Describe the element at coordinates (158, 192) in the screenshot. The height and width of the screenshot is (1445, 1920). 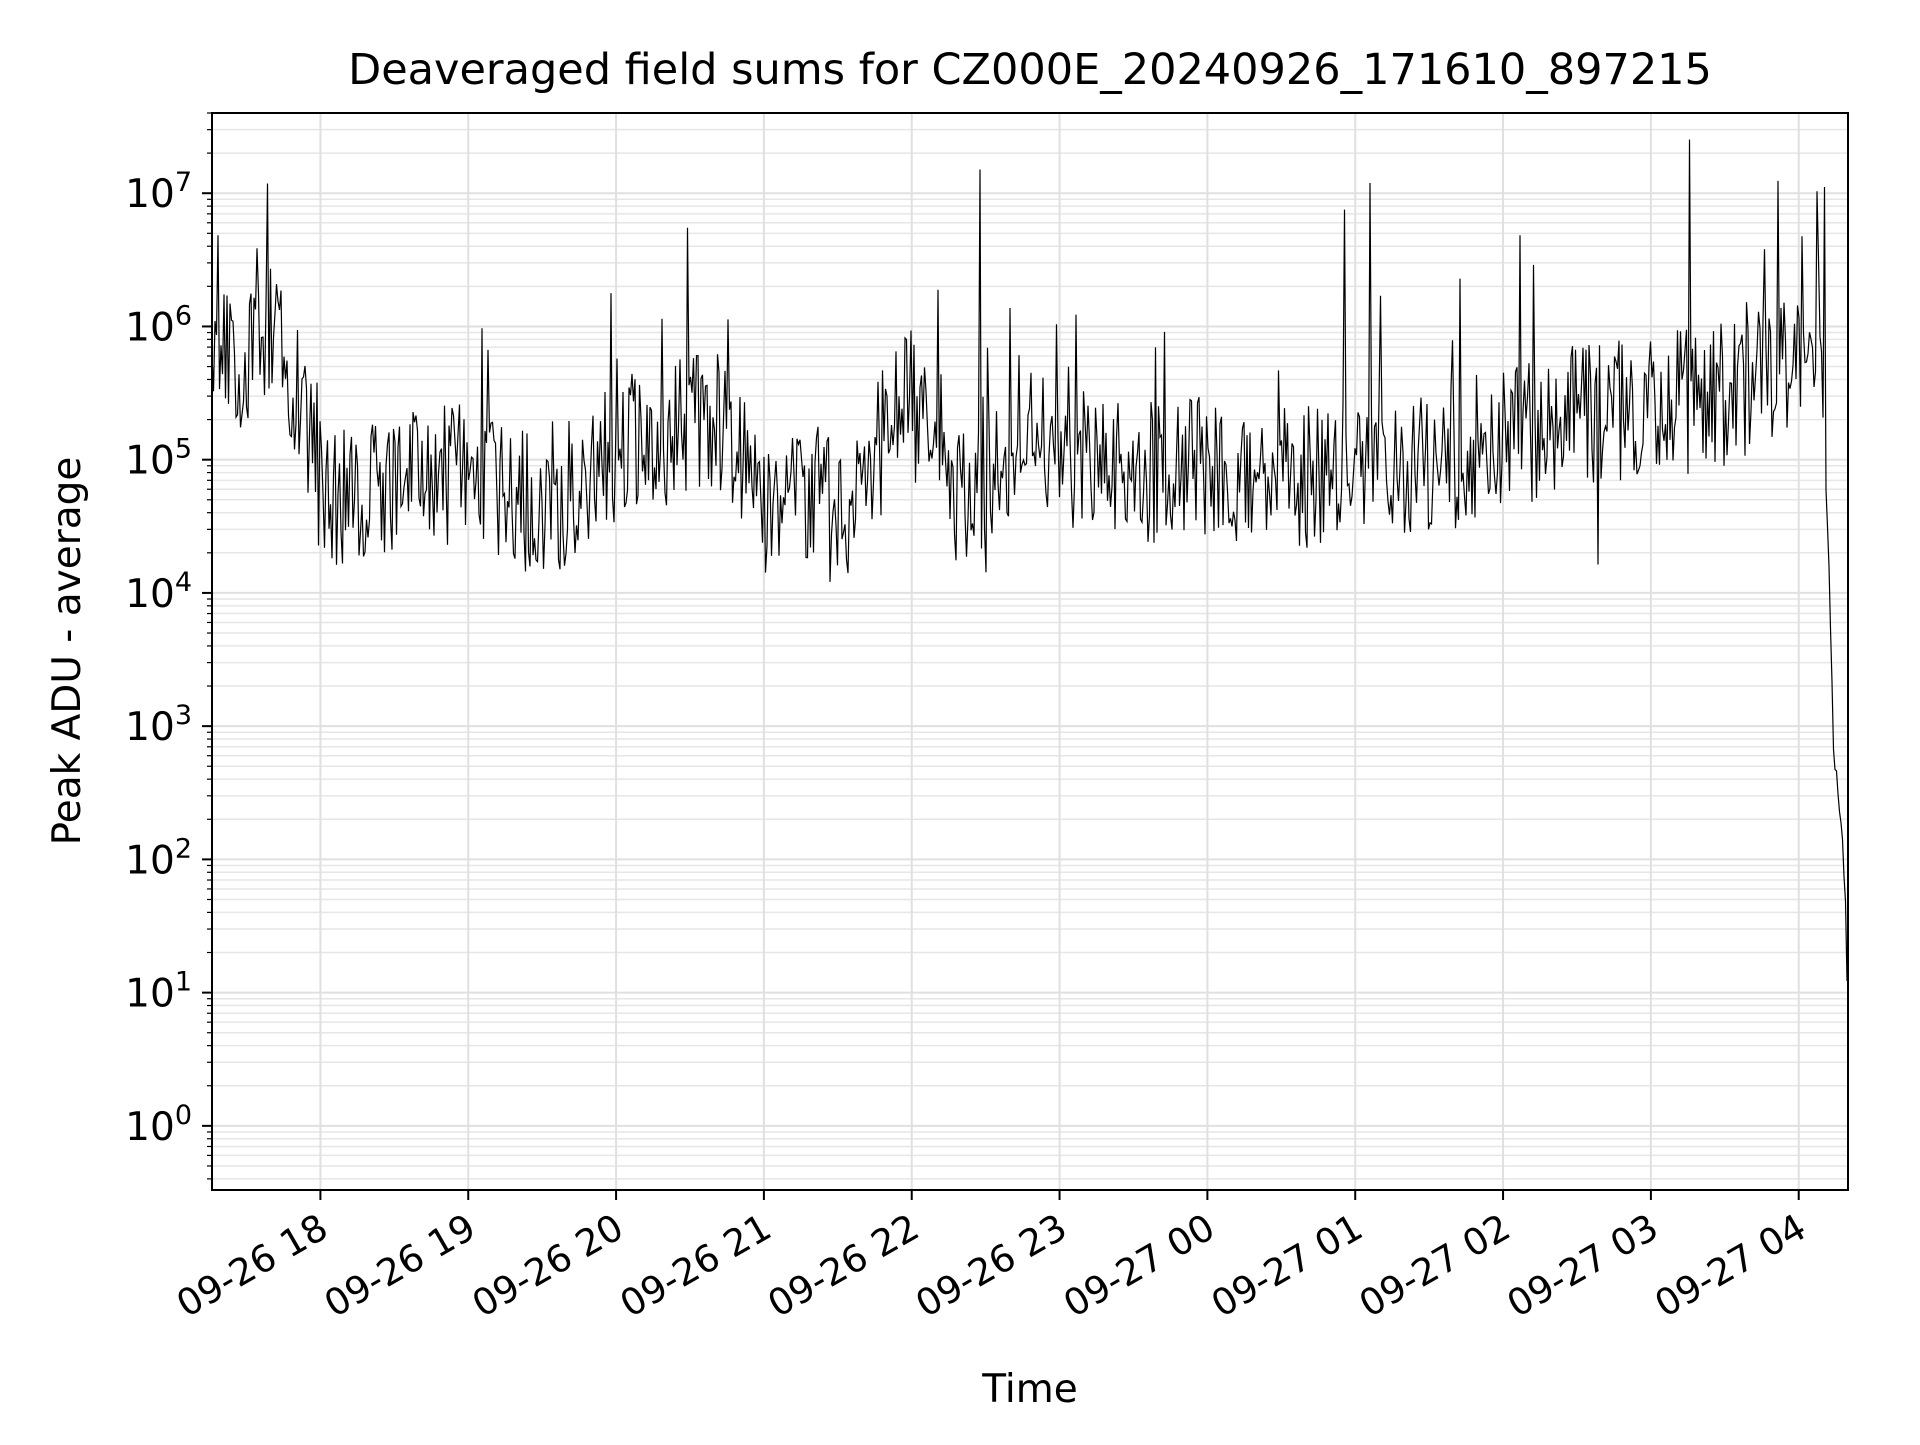
I see `y-tick-label: 107` at that location.